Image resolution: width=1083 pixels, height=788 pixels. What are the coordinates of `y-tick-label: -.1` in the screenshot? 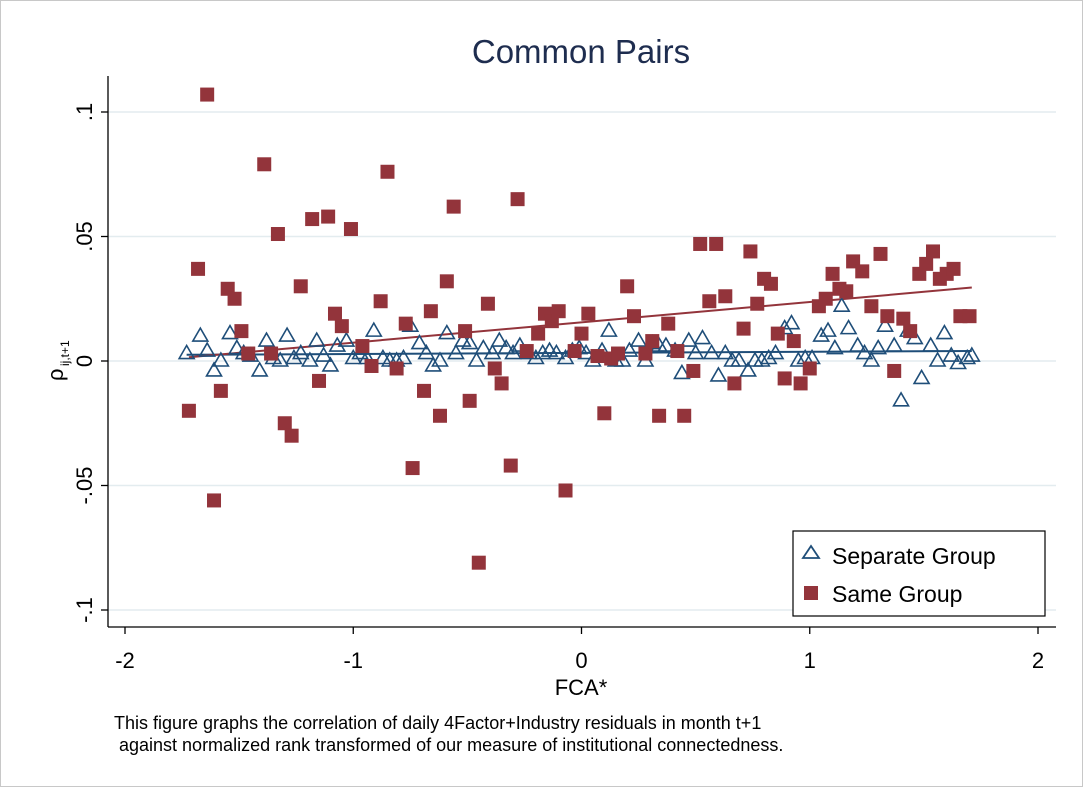 It's located at (84, 610).